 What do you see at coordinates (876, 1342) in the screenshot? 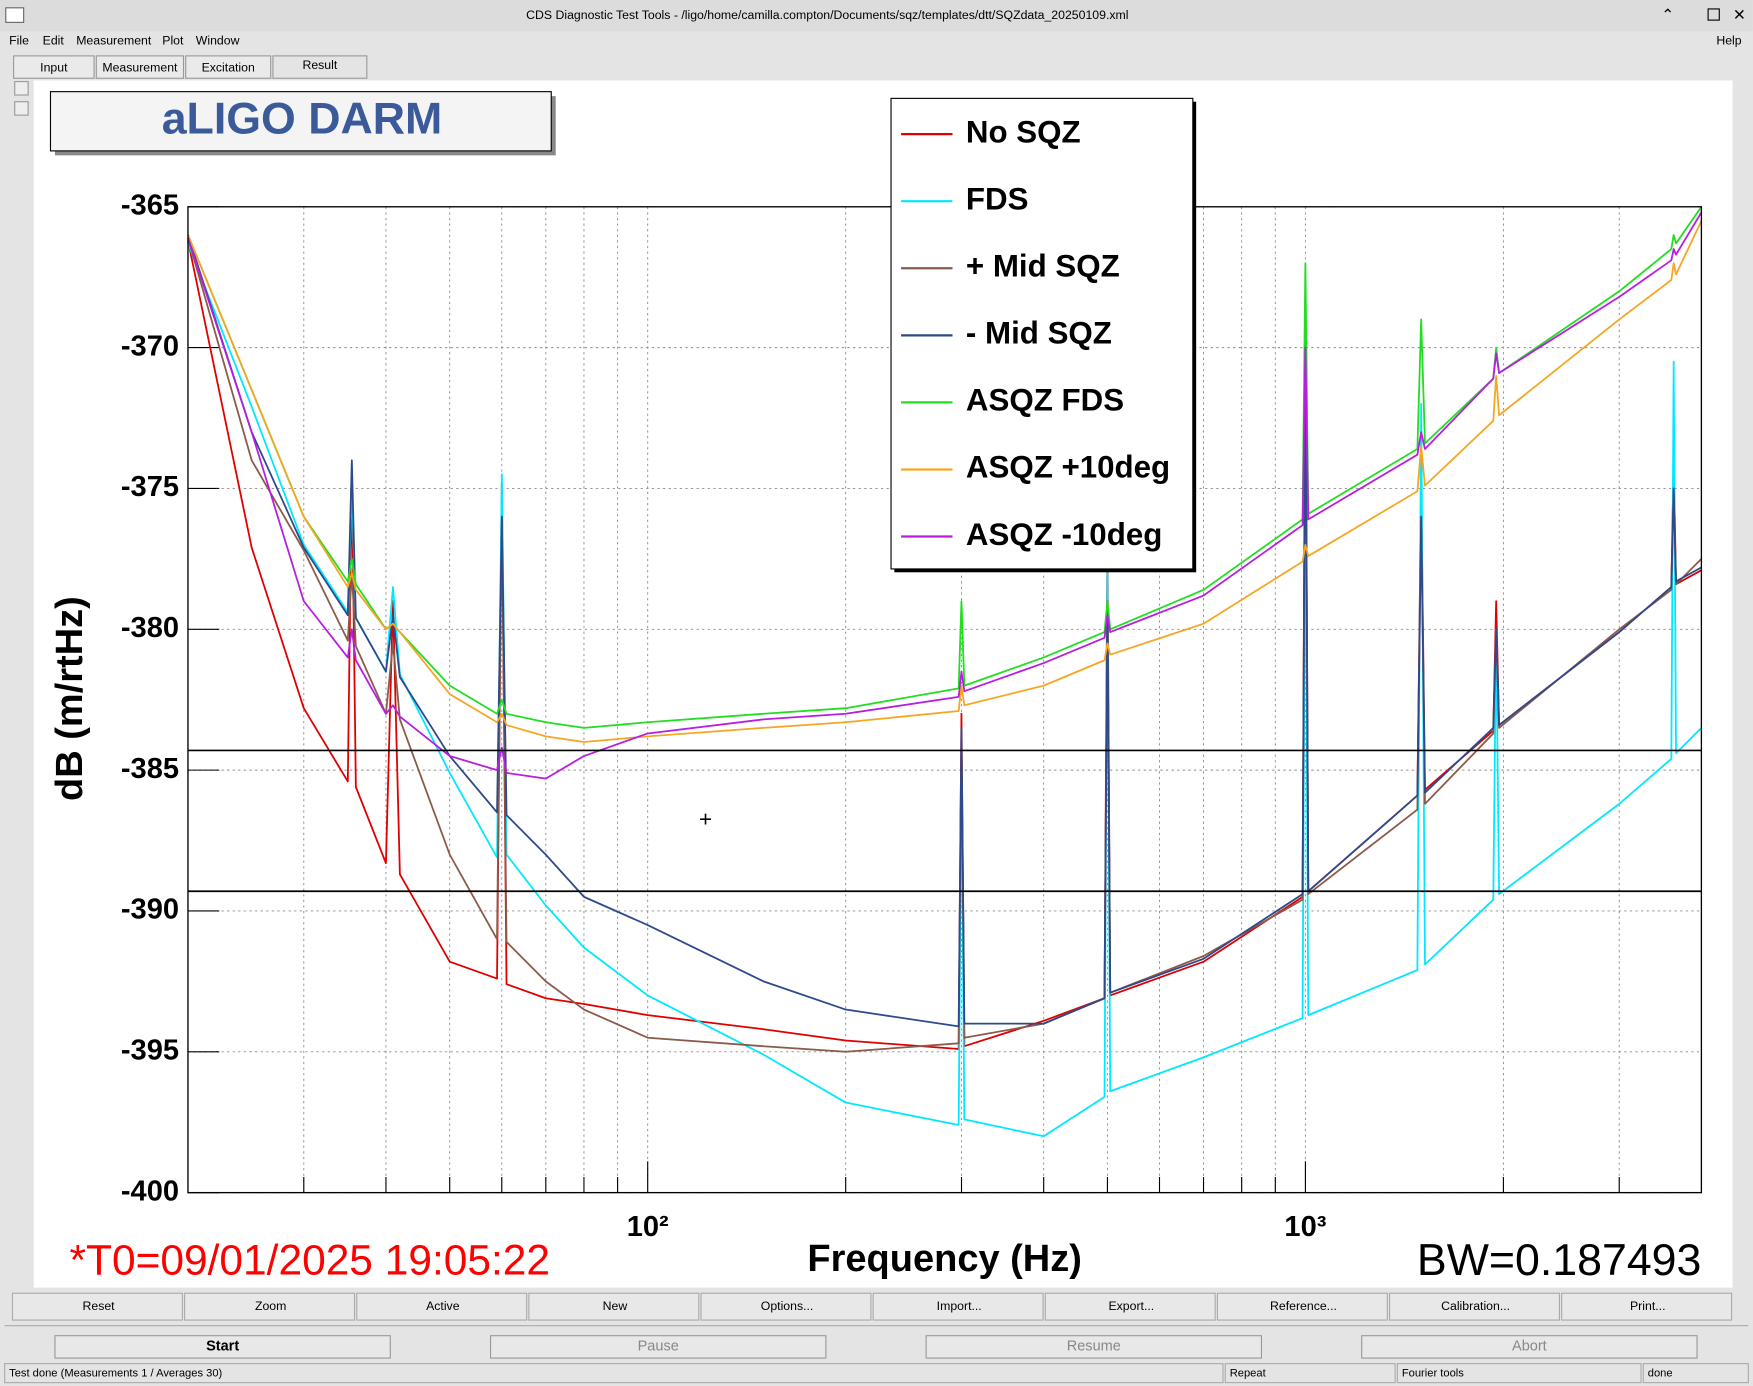
I see `control-row: Start Pause Resume Abort` at bounding box center [876, 1342].